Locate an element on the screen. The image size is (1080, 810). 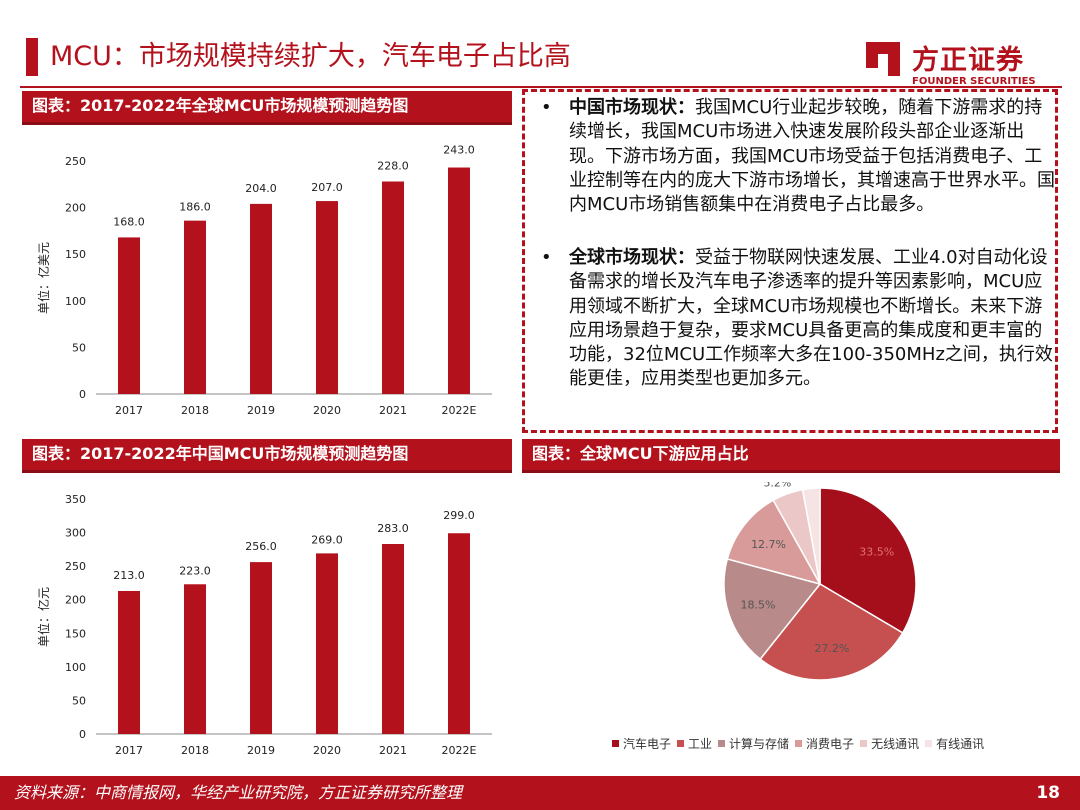
data-label: 204.0 is located at coordinates (261, 188).